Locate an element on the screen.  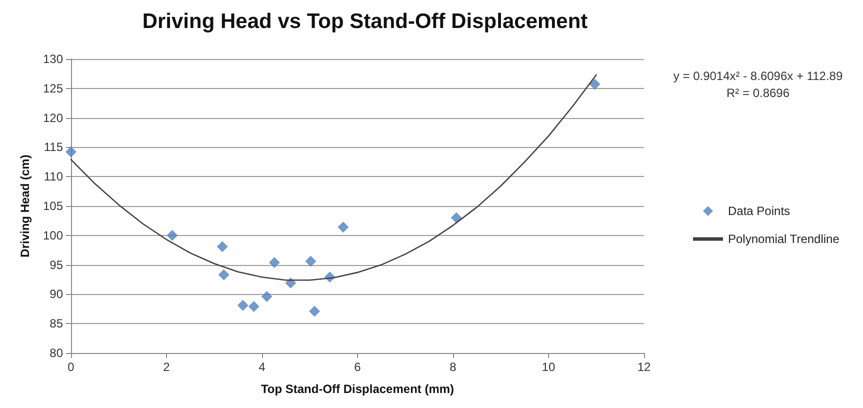
legend-label: Polynomial Trendline is located at coordinates (784, 239).